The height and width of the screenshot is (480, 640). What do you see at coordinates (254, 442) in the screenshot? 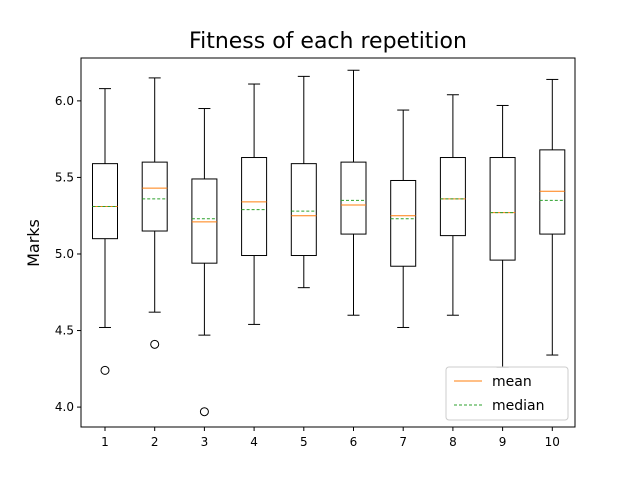
I see `x-tick-label: 4` at bounding box center [254, 442].